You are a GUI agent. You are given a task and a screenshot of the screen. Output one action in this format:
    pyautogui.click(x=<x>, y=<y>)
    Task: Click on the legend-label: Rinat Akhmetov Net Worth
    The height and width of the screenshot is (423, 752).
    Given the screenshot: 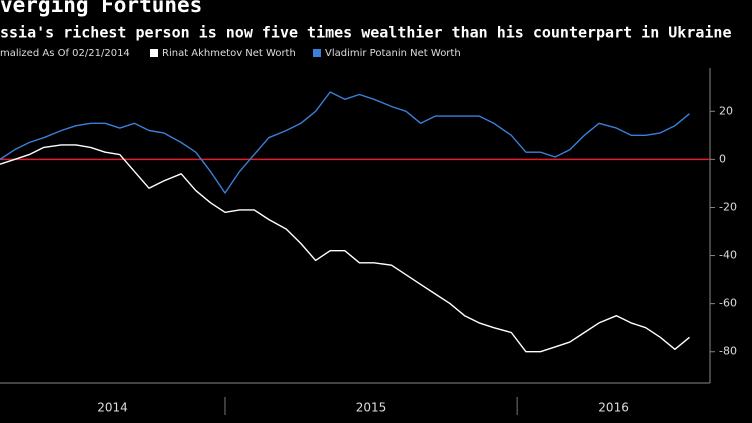 What is the action you would take?
    pyautogui.click(x=229, y=53)
    